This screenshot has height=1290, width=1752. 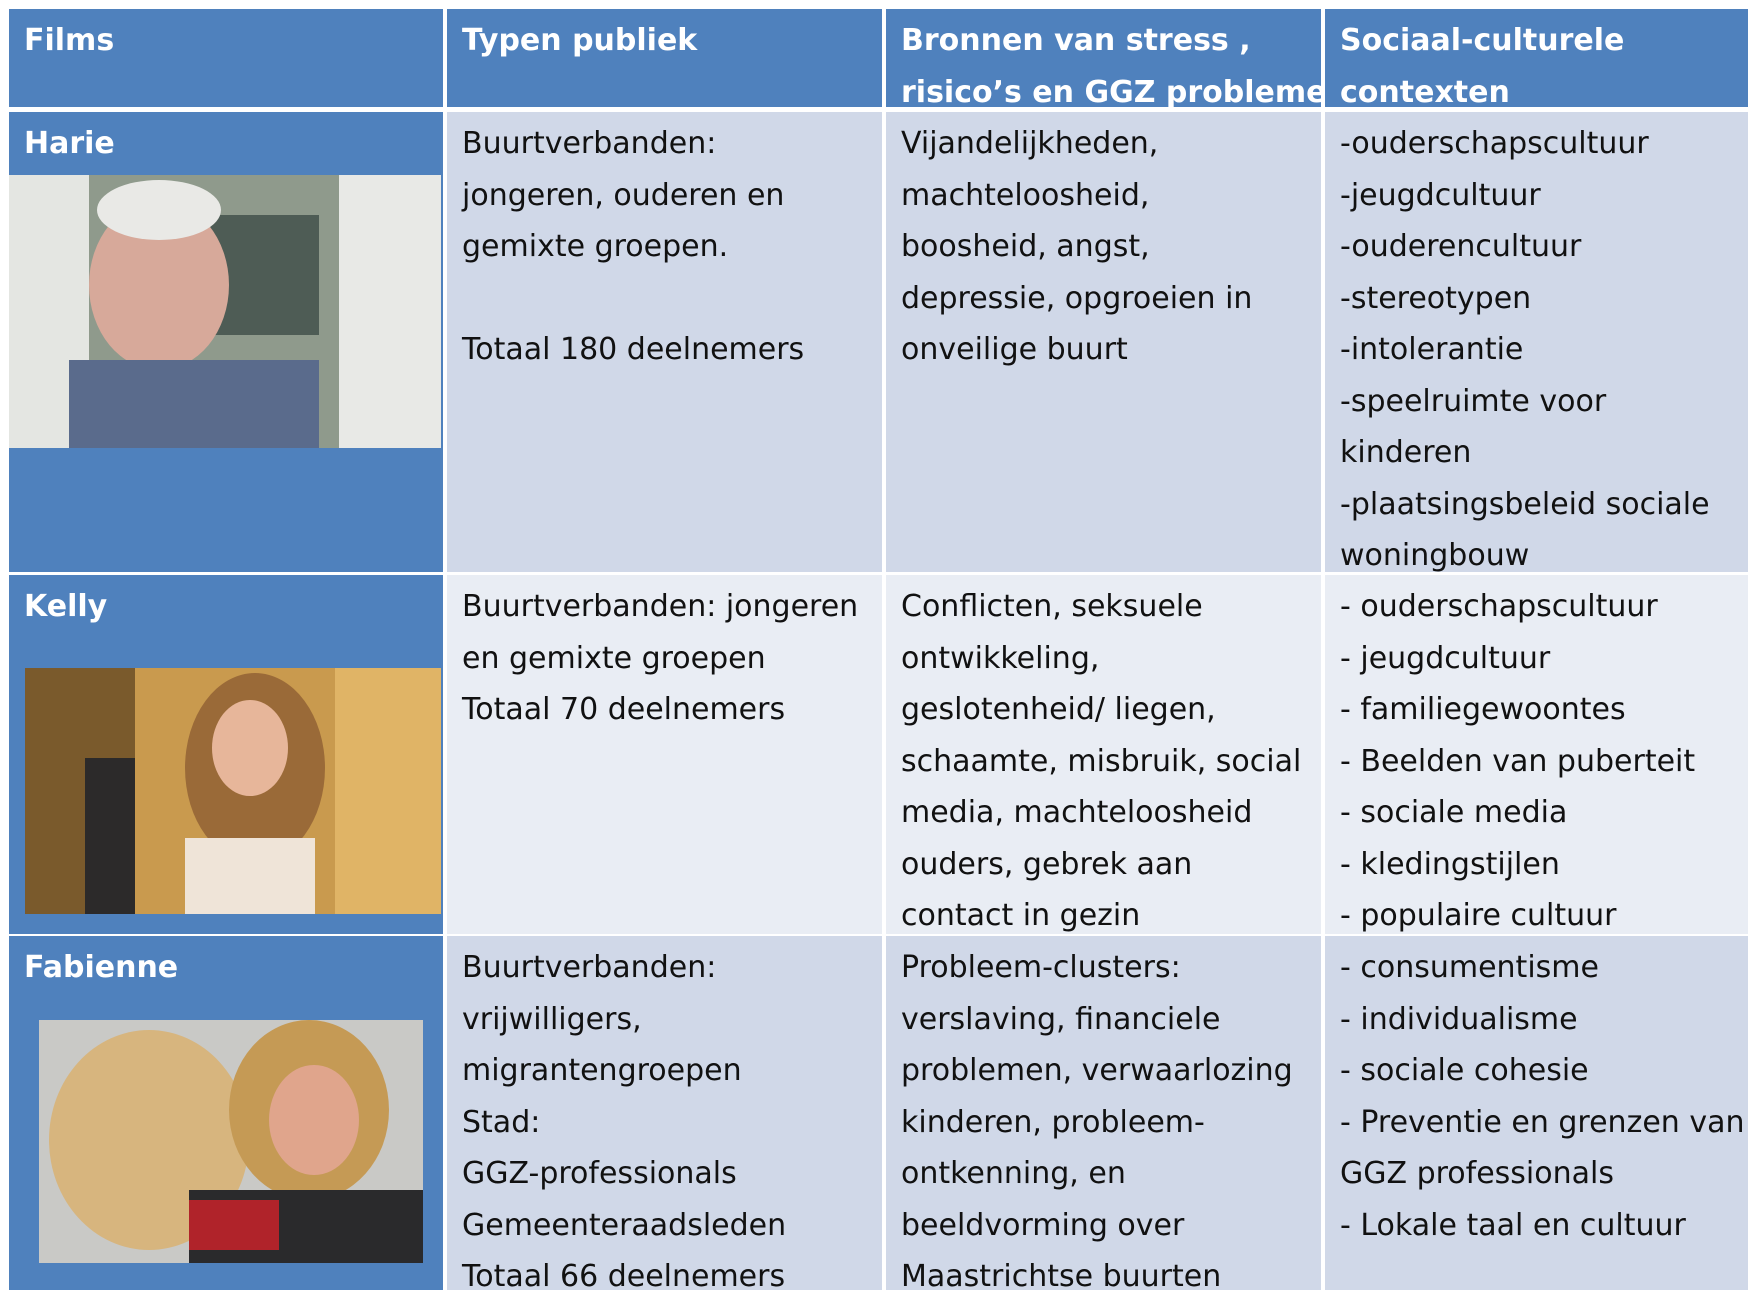 I want to click on cell-line: Fabienne, so click(x=101, y=967).